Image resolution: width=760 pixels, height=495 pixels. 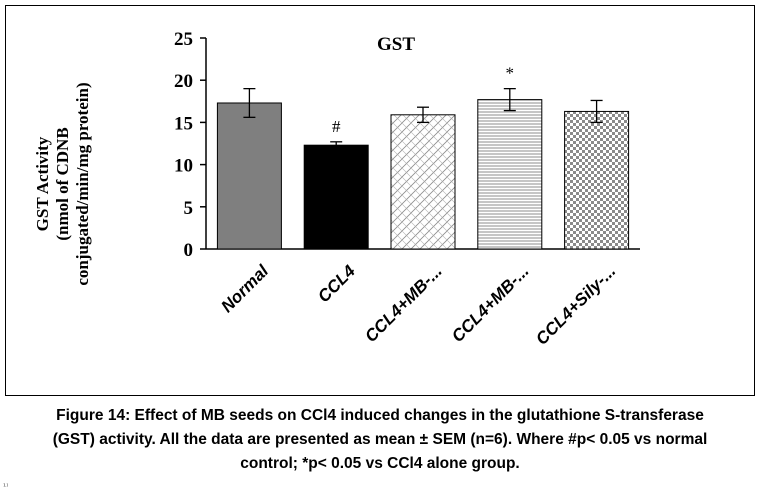 I want to click on y-tick-label: 15, so click(x=183, y=123).